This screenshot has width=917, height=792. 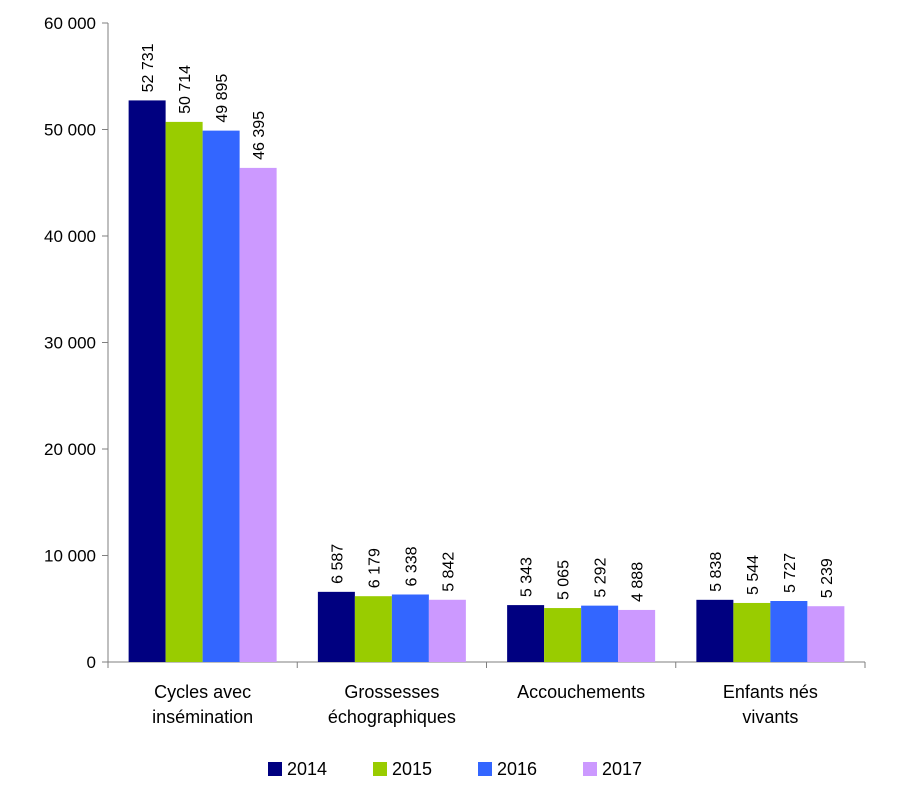 What do you see at coordinates (259, 135) in the screenshot?
I see `data-label: 46 395` at bounding box center [259, 135].